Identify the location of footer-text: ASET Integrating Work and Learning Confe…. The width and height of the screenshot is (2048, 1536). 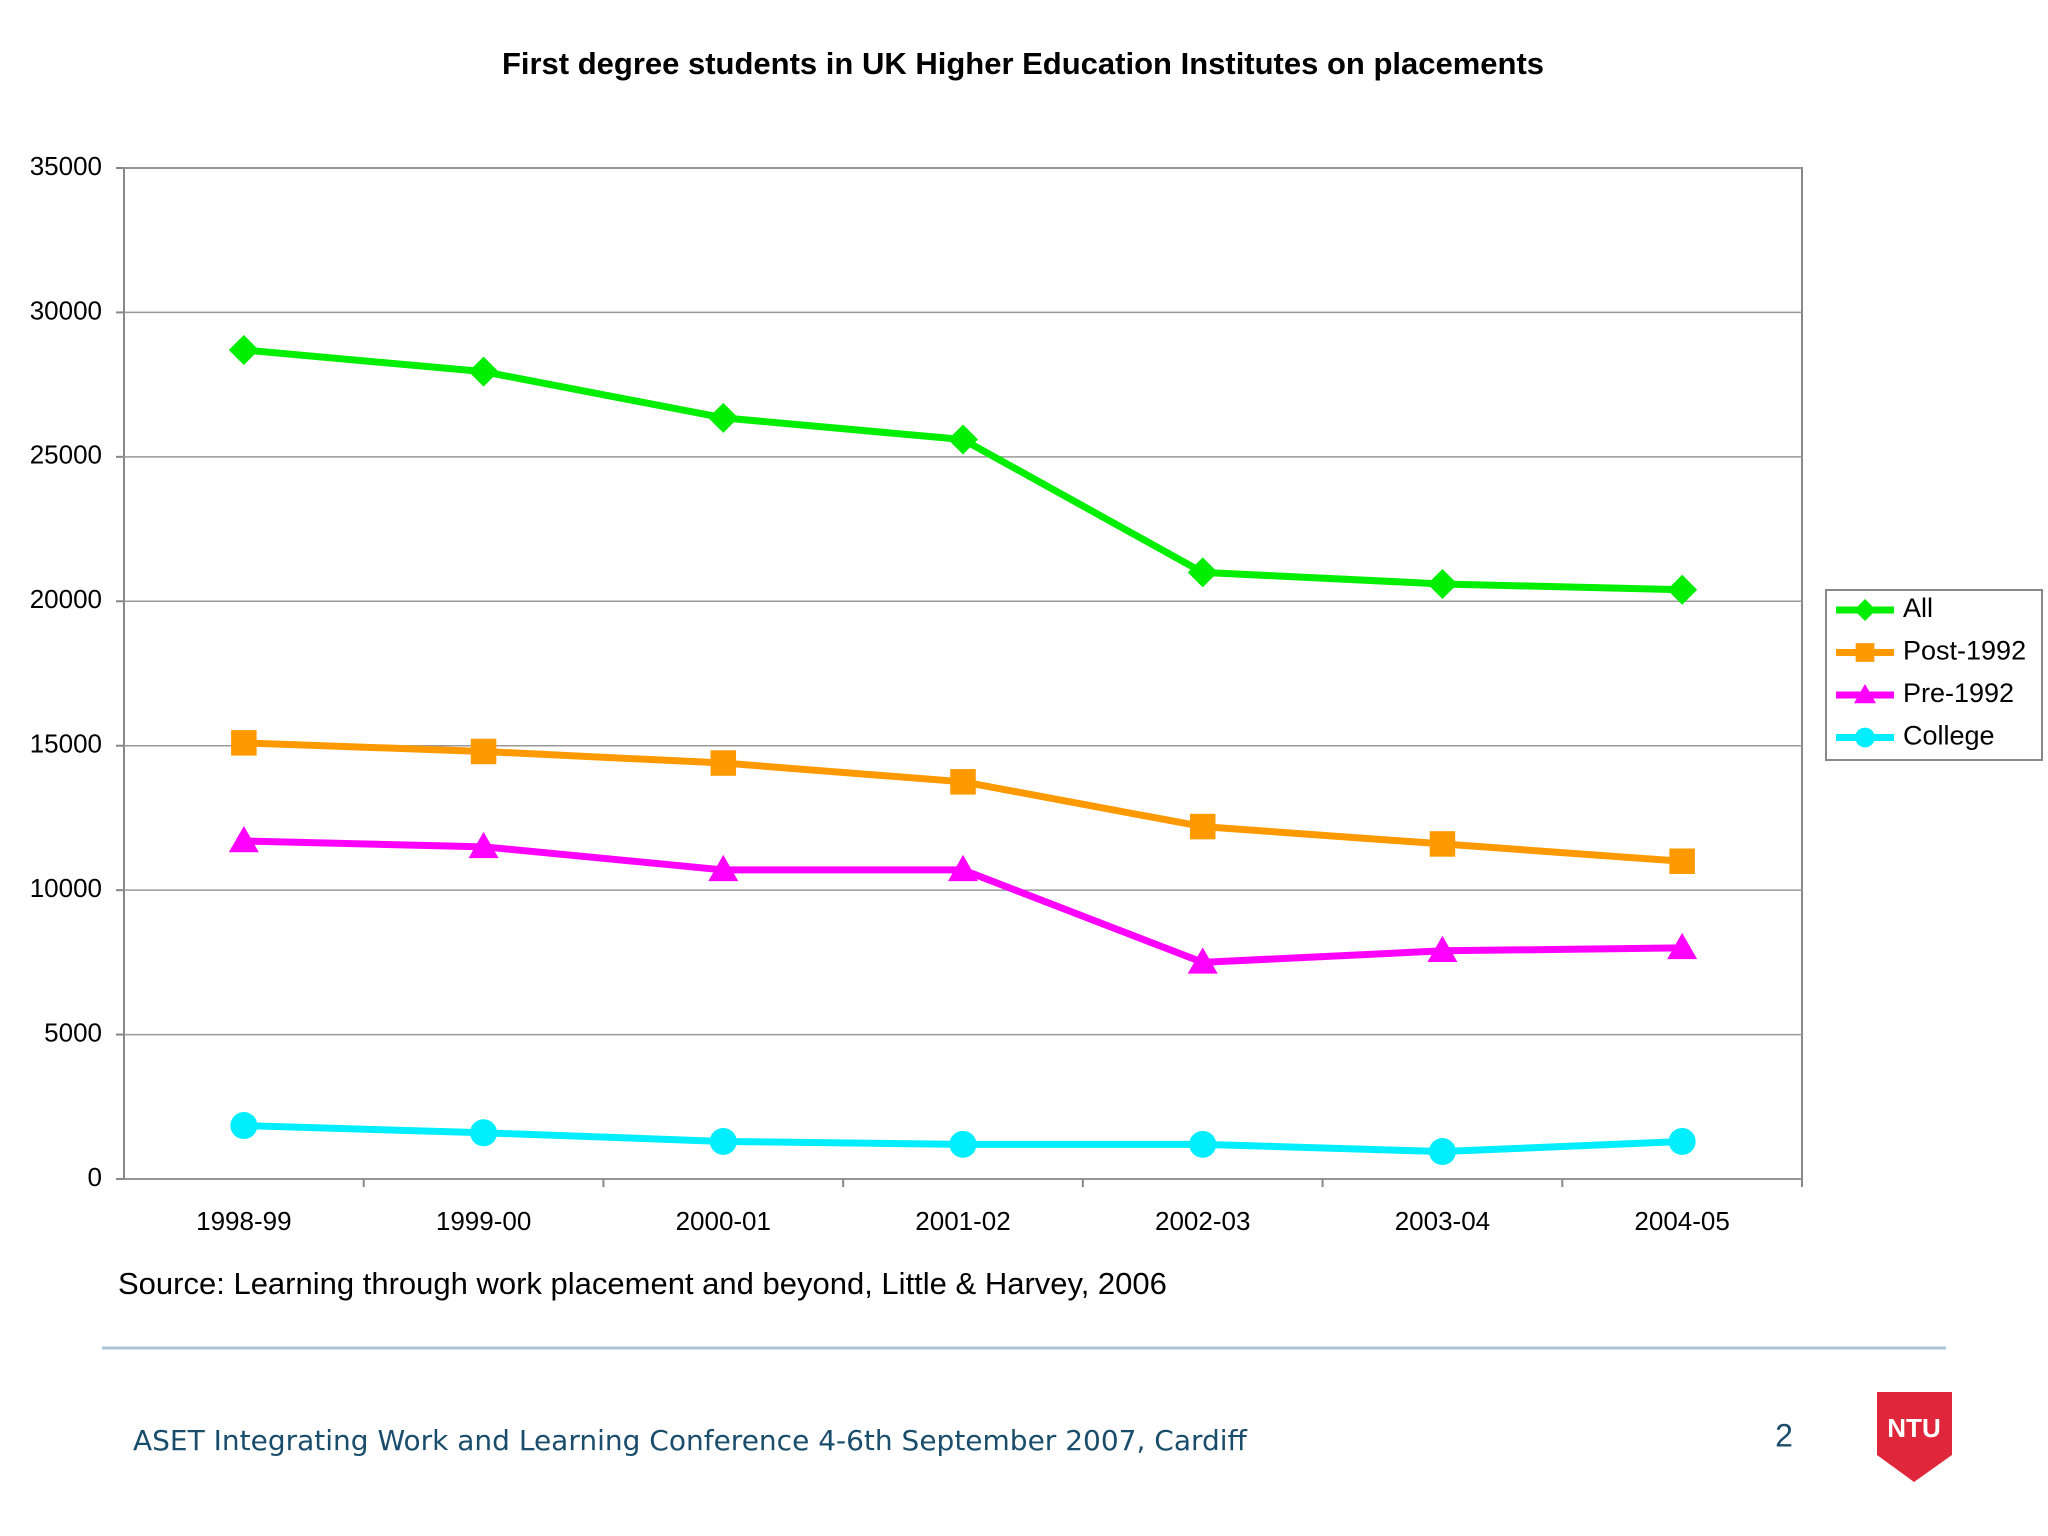
(690, 1440).